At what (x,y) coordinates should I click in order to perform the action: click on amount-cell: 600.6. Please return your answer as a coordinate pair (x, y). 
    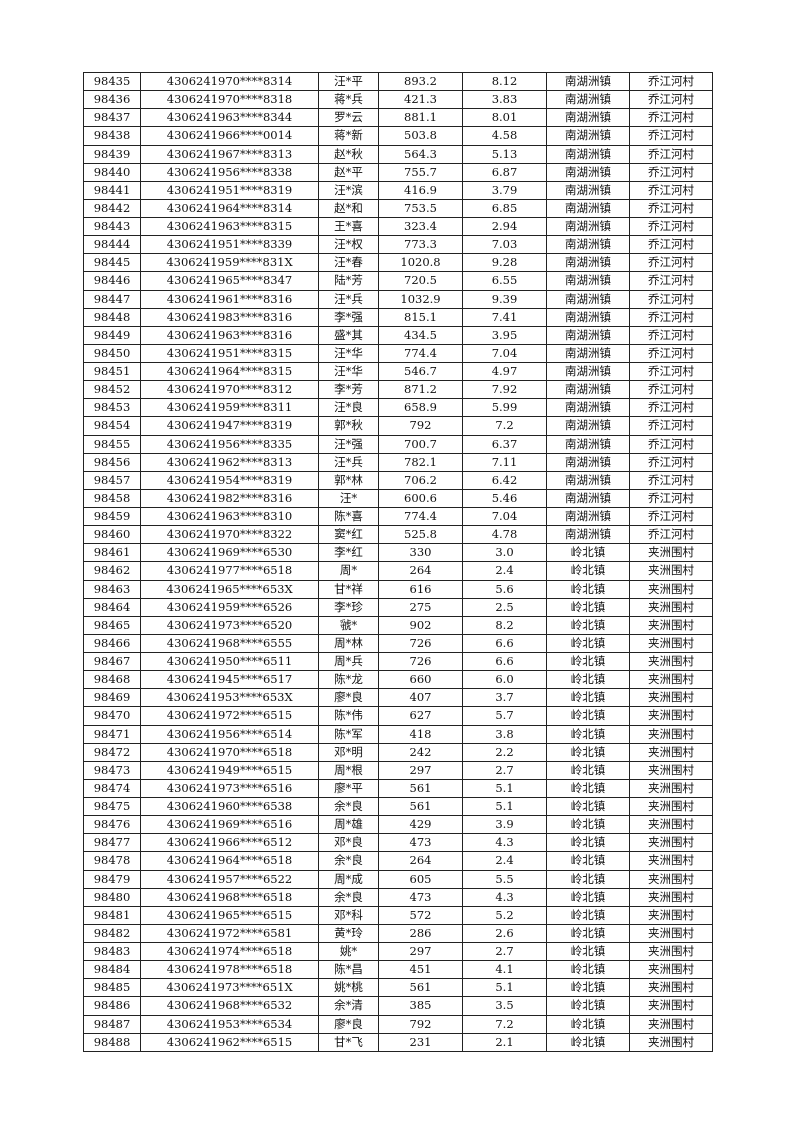
    Looking at the image, I should click on (420, 498).